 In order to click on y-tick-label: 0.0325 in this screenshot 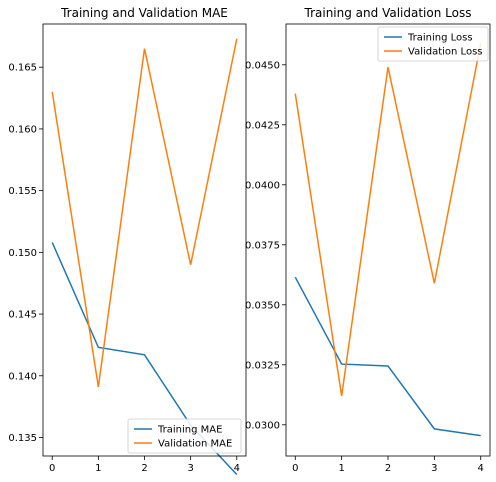, I will do `click(262, 365)`.